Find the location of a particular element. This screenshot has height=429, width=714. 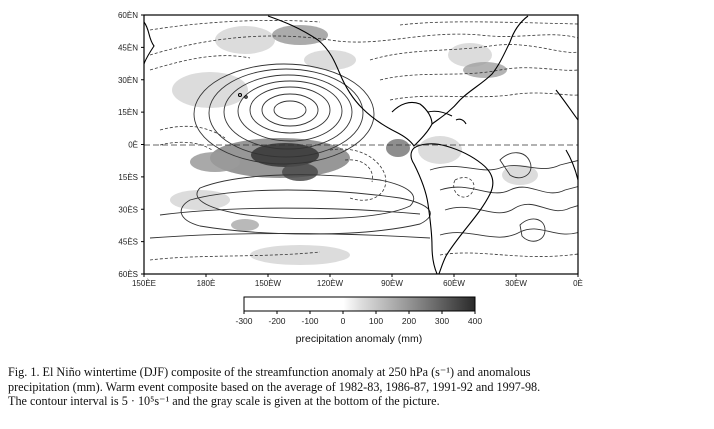

colorbar-tick-label: 400 is located at coordinates (475, 321).